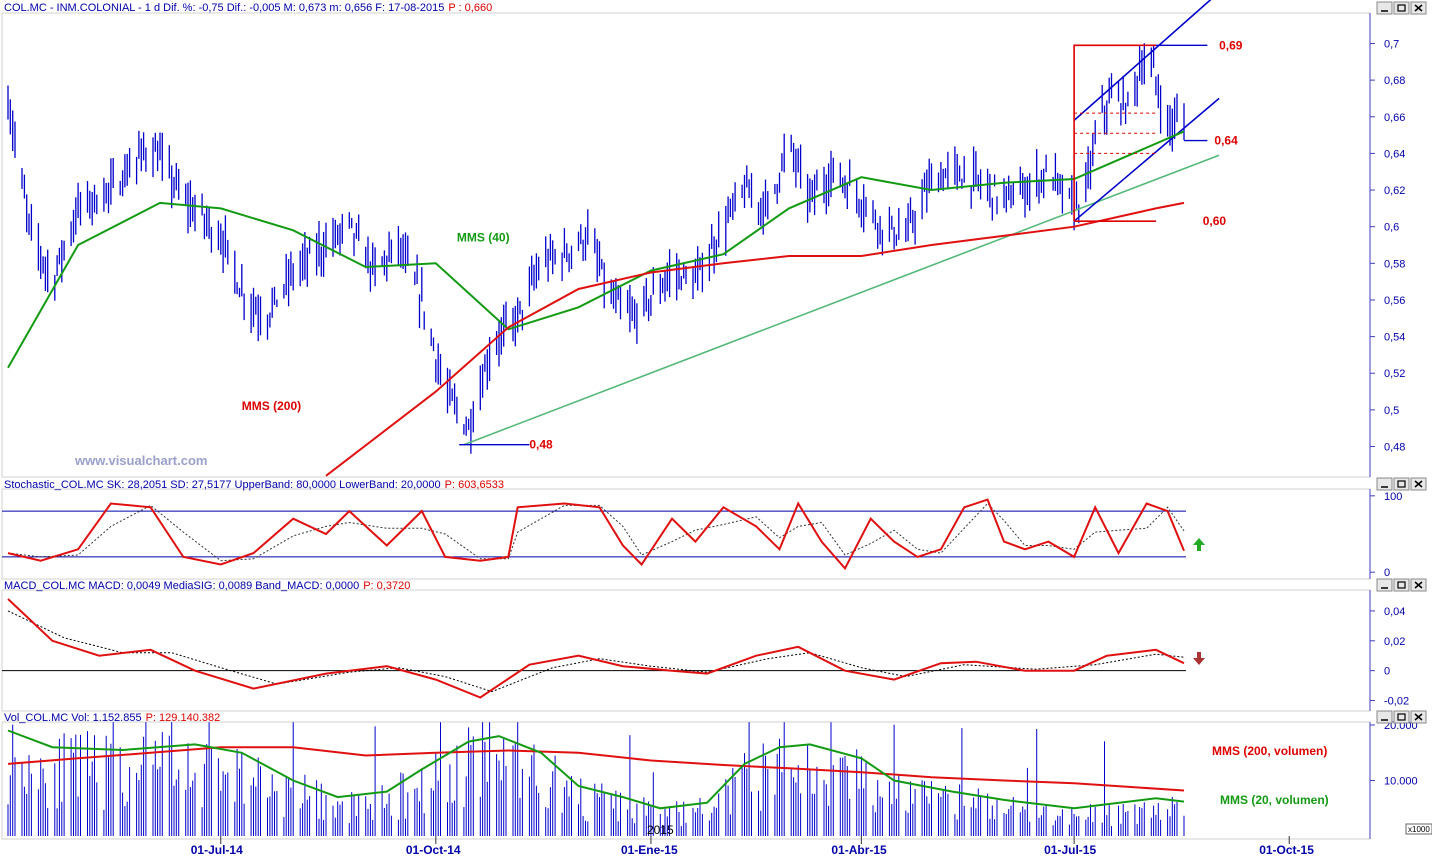  I want to click on annotation-label: 0,69, so click(1231, 45).